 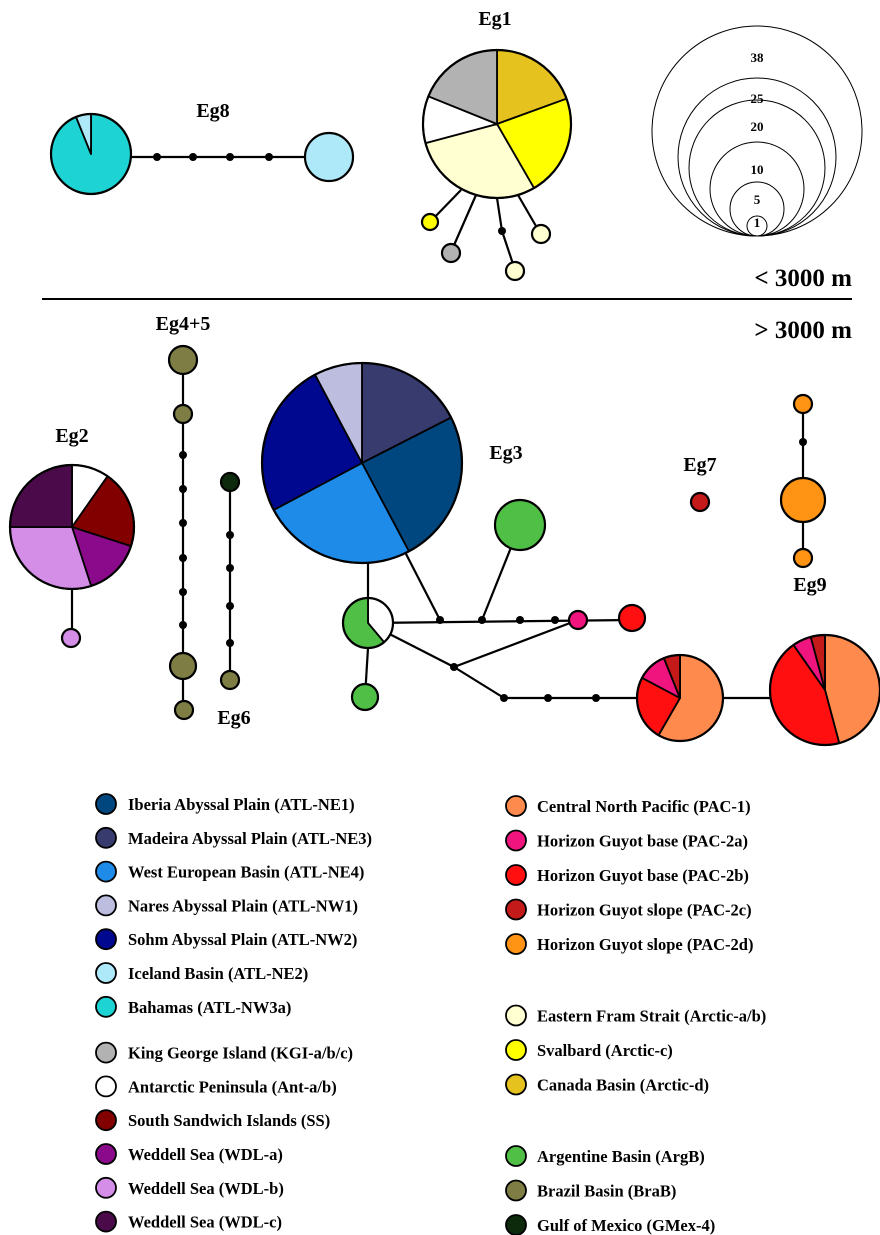 I want to click on network-label-eg8: Eg8, so click(x=212, y=111).